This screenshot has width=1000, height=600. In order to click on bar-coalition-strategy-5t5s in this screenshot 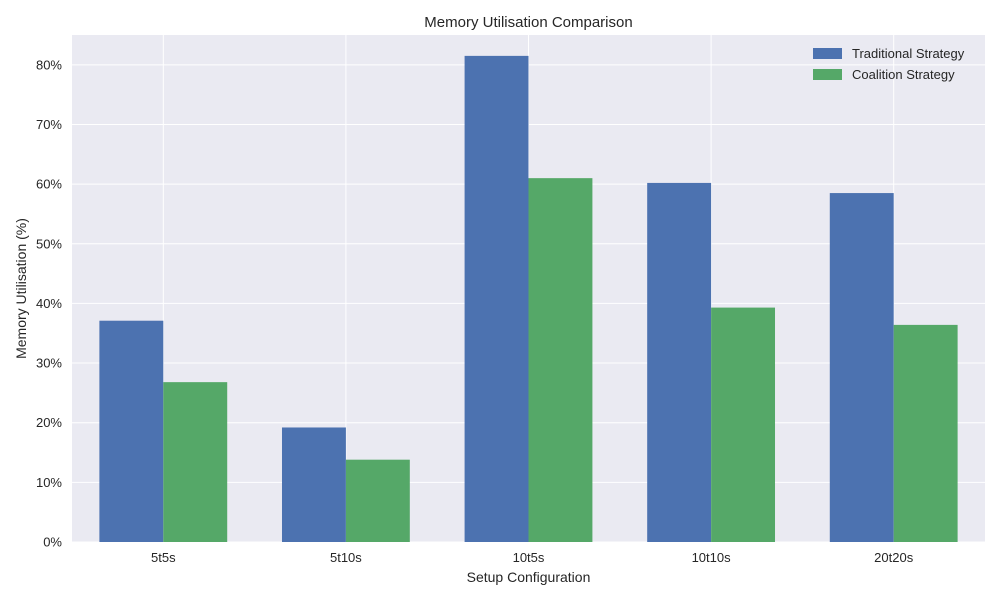, I will do `click(195, 462)`.